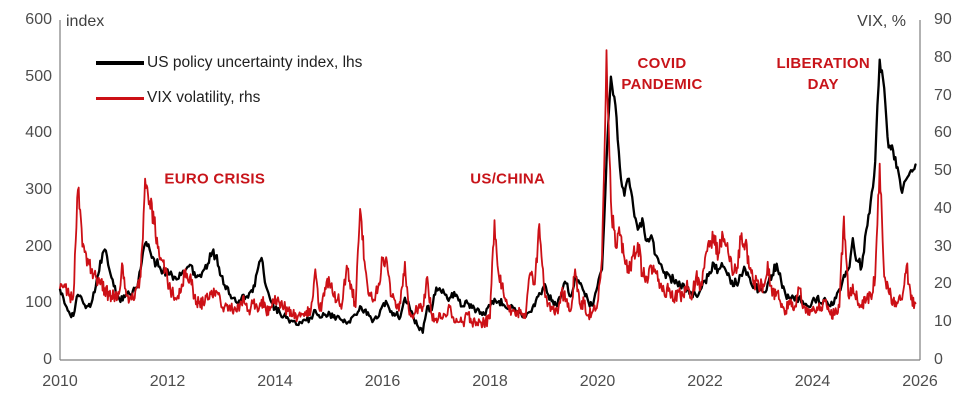 This screenshot has height=418, width=978. Describe the element at coordinates (812, 381) in the screenshot. I see `x-axis-tick-2024: 2024` at that location.